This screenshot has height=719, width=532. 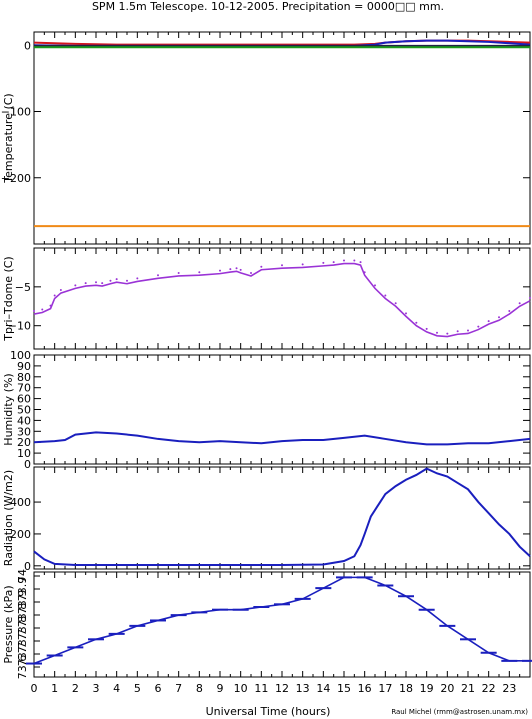 What do you see at coordinates (459, 712) in the screenshot?
I see `credit-text: Raul Michel (rmm@astrosen.unam.mx)` at bounding box center [459, 712].